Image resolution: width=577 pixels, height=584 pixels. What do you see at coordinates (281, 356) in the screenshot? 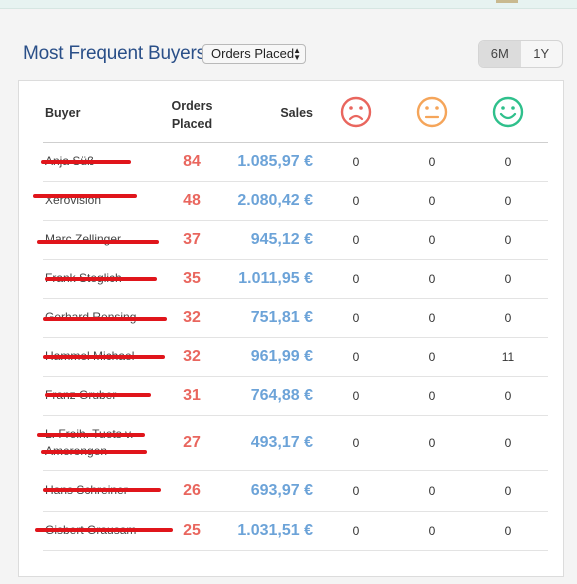
I see `sales-amount: 961,99 €` at bounding box center [281, 356].